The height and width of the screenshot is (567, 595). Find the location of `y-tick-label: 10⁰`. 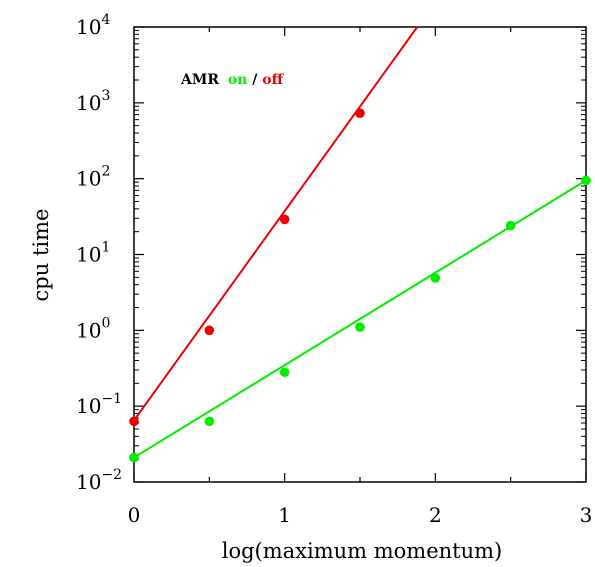

y-tick-label: 10⁰ is located at coordinates (93, 328).